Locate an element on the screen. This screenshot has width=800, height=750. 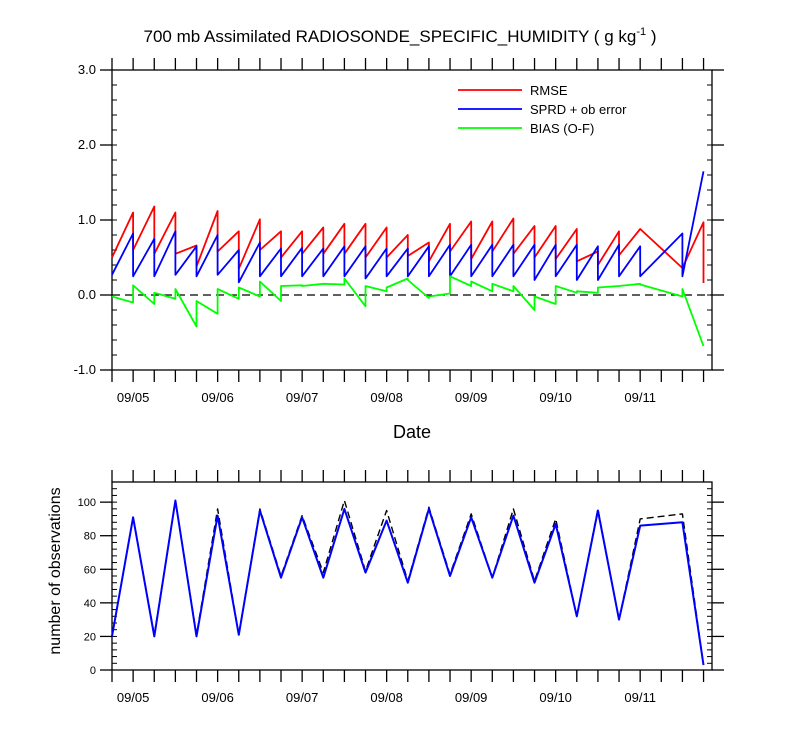
y-tick-label: 3.0 is located at coordinates (87, 69).